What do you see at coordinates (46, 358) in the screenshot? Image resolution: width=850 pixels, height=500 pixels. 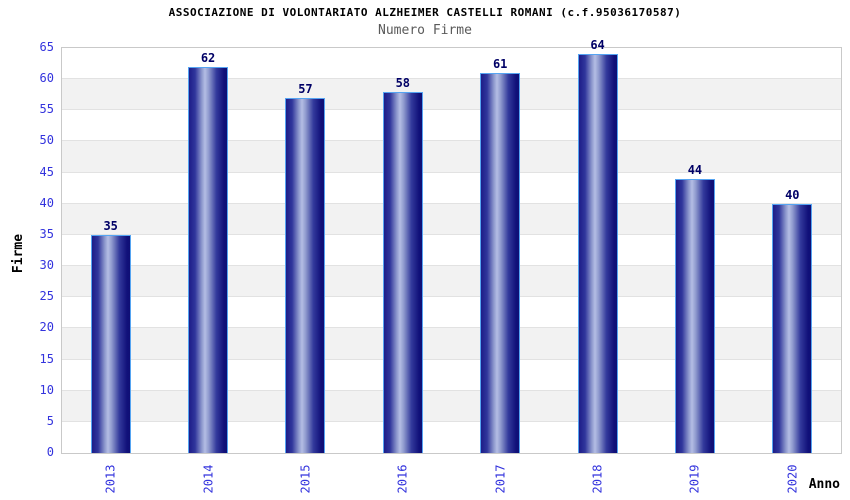 I see `y-tick-label: 15` at bounding box center [46, 358].